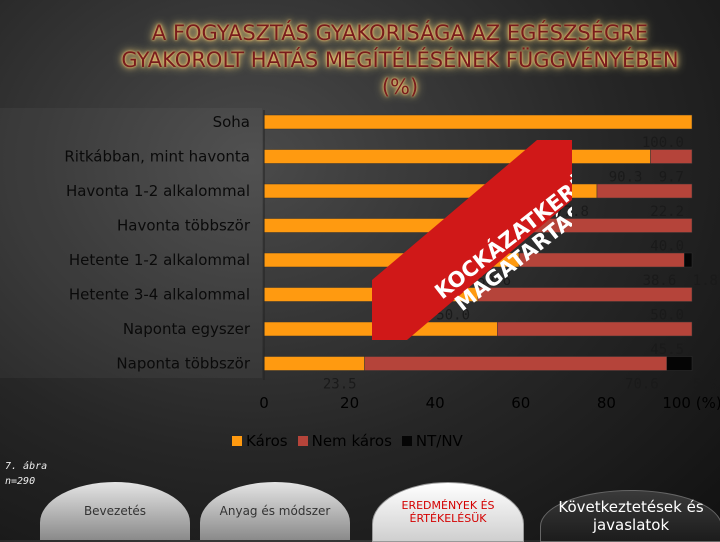 This screenshot has height=542, width=720. I want to click on category-label: Havonta 1-2 alkalommal, so click(158, 191).